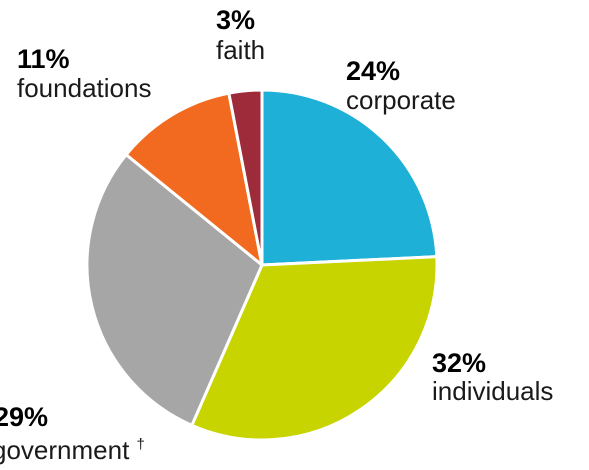 The image size is (589, 470). I want to click on label-corporate: 24% corporate, so click(401, 85).